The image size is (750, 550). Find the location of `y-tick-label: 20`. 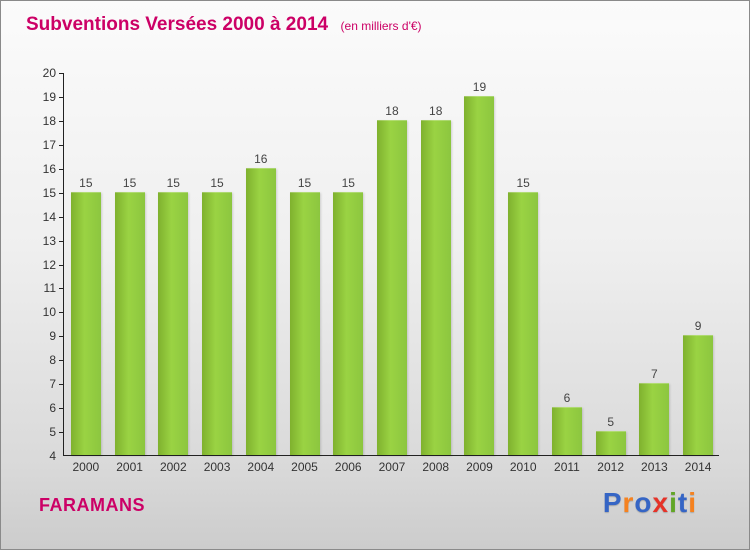

y-tick-label: 20 is located at coordinates (49, 73).